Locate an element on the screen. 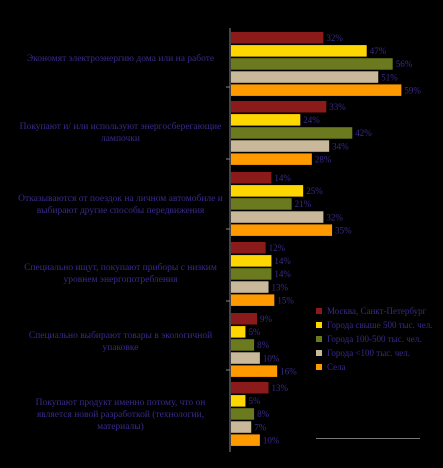 The height and width of the screenshot is (468, 443). data-label: 16% is located at coordinates (288, 371).